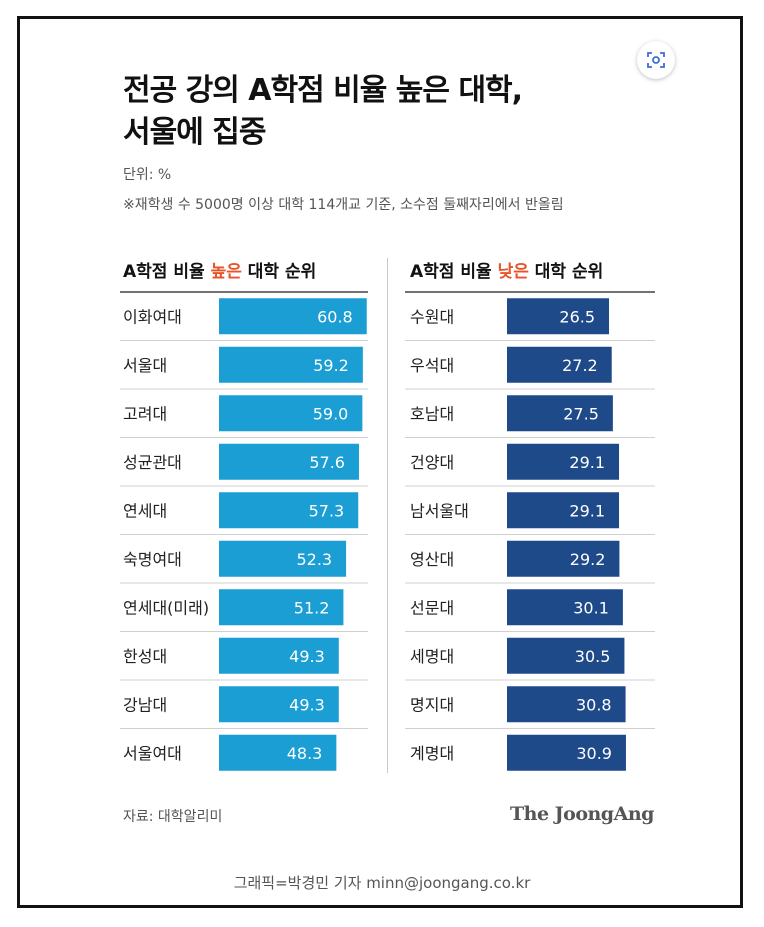 The width and height of the screenshot is (764, 927). What do you see at coordinates (152, 462) in the screenshot?
I see `high-category-label: 성균관대` at bounding box center [152, 462].